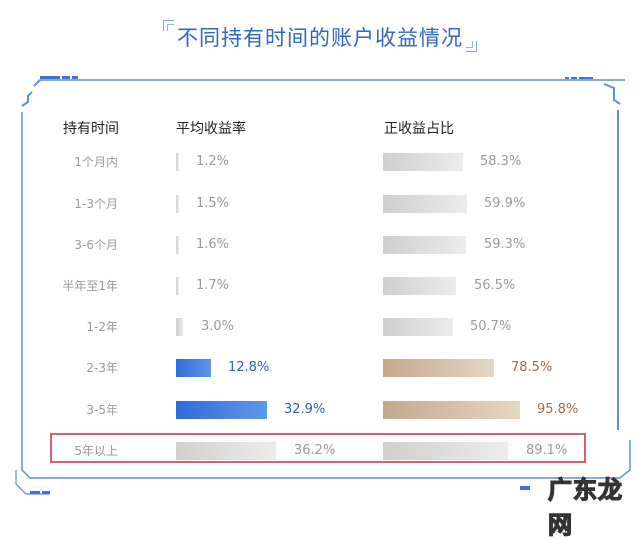 The height and width of the screenshot is (540, 640). Describe the element at coordinates (320, 204) in the screenshot. I see `table-row: 1-3个月 1.5% 59.9%` at that location.